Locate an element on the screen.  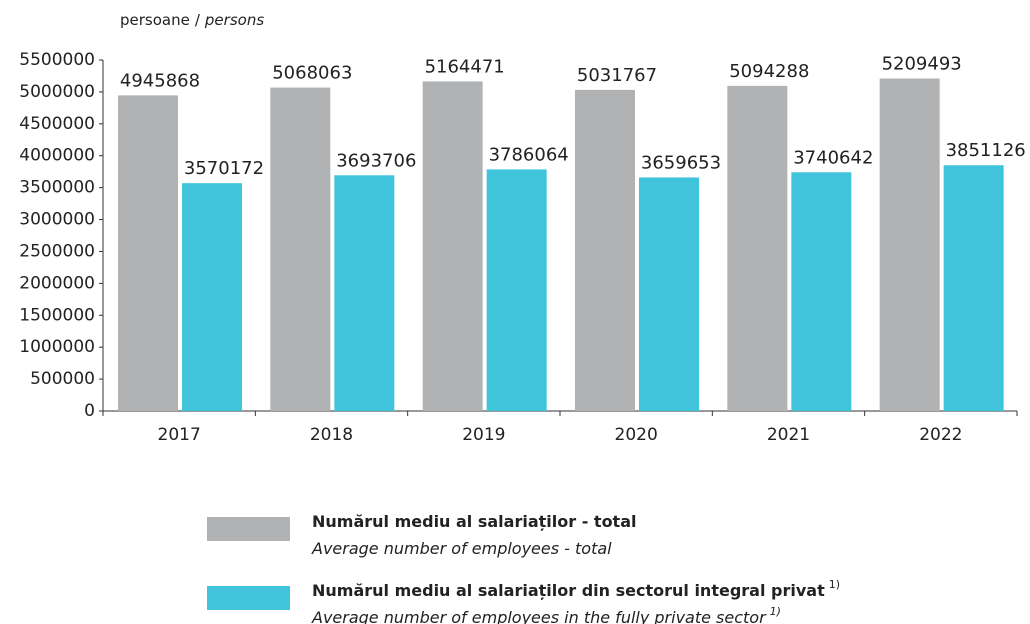
value-label: 5031767 is located at coordinates (617, 75).